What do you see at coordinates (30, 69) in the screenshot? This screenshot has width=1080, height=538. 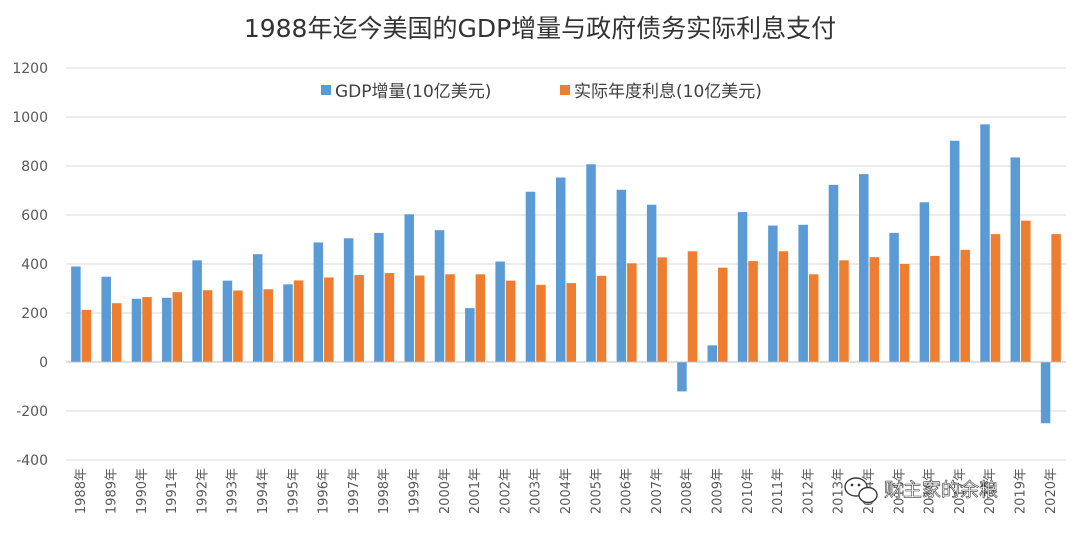 I see `y-tick-label: 1200` at bounding box center [30, 69].